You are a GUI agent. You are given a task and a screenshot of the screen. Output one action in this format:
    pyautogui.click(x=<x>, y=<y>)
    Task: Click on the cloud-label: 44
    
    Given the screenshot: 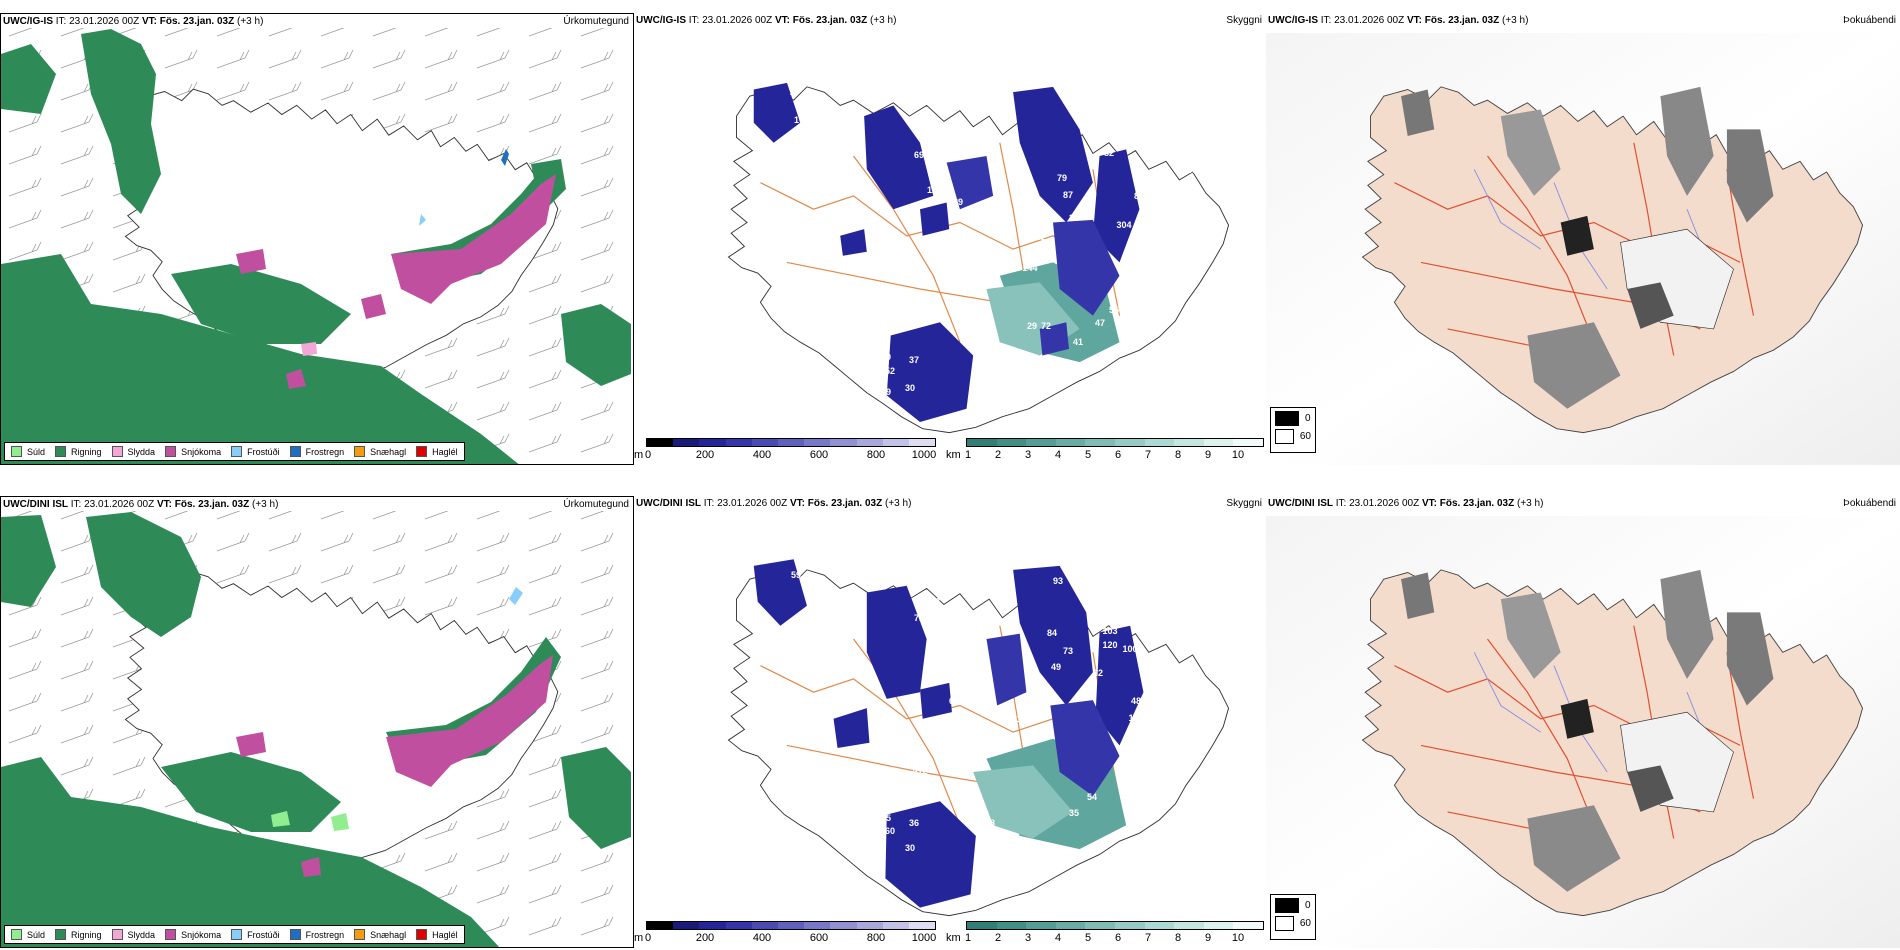 What is the action you would take?
    pyautogui.click(x=1146, y=733)
    